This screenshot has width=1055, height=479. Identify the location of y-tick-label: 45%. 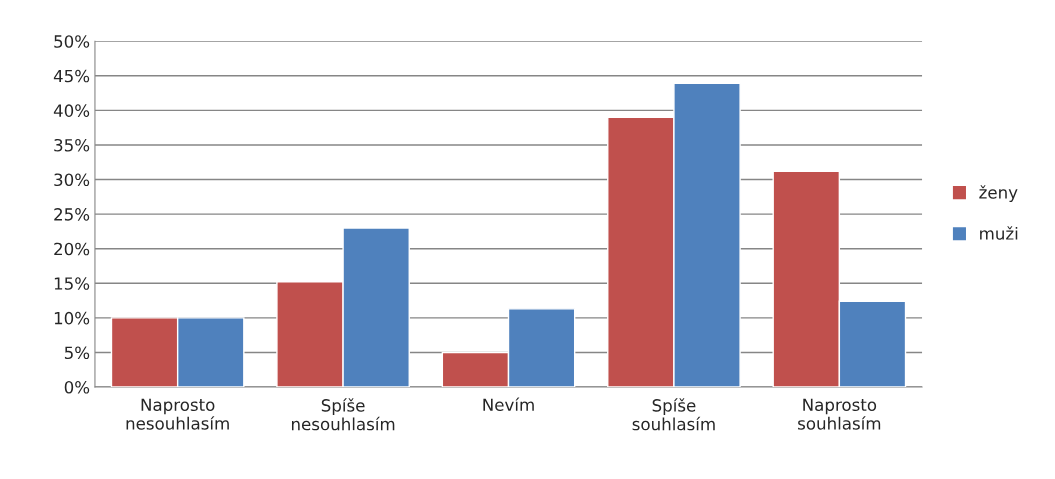
(71, 76).